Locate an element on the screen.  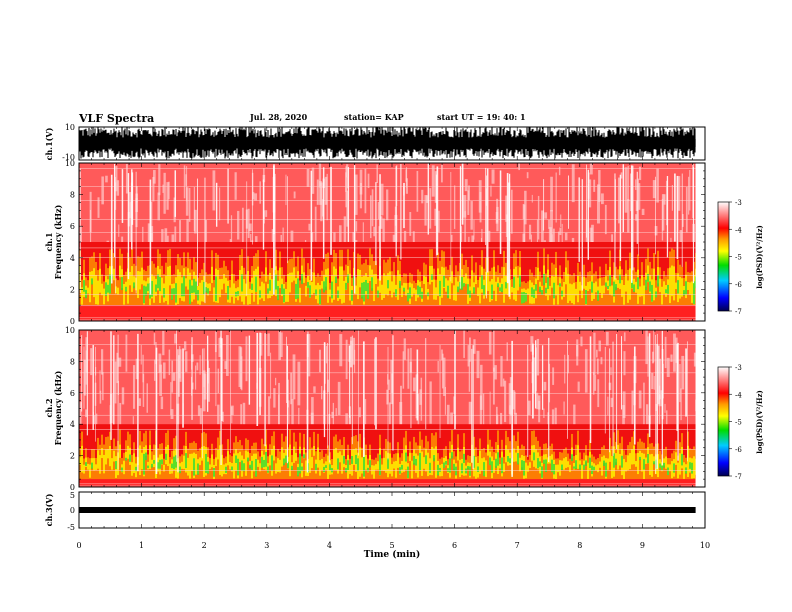
ch2-colorbar: -3 -4 -5 -6 -7 log(PSD)(V²/Hz) is located at coordinates (740, 422).